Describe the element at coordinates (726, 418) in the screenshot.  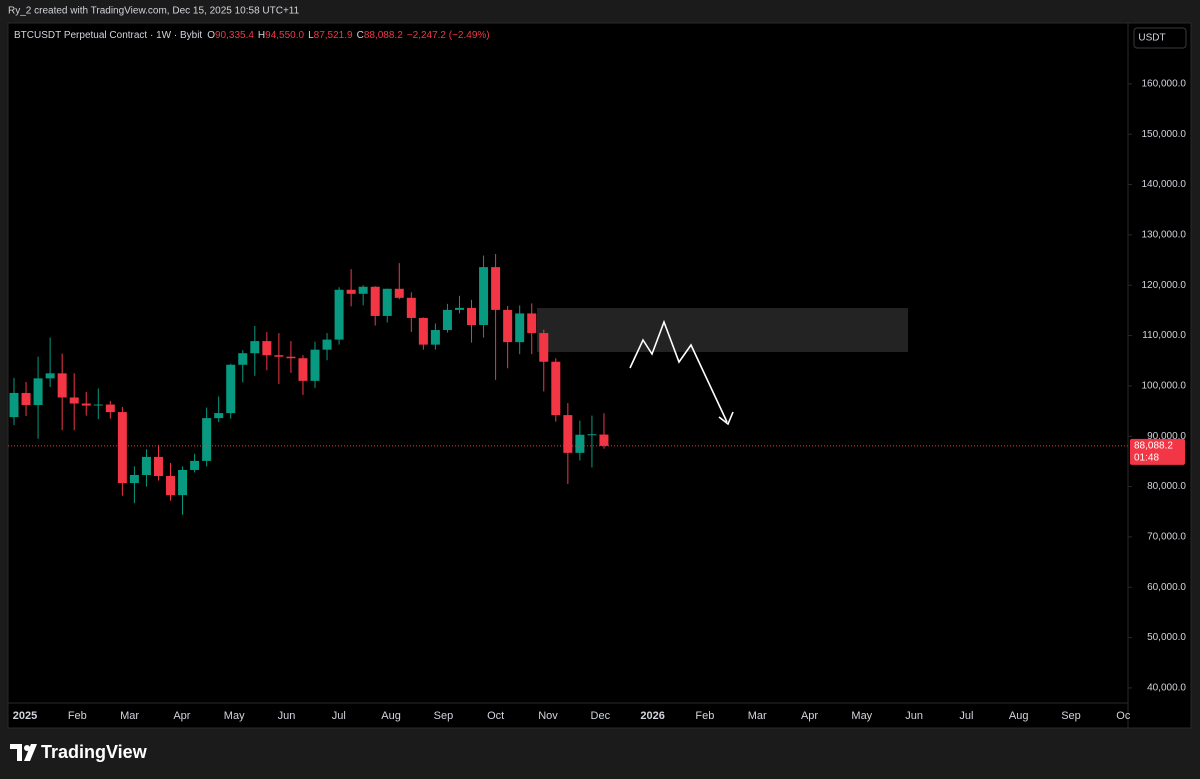
I see `arrow-head` at that location.